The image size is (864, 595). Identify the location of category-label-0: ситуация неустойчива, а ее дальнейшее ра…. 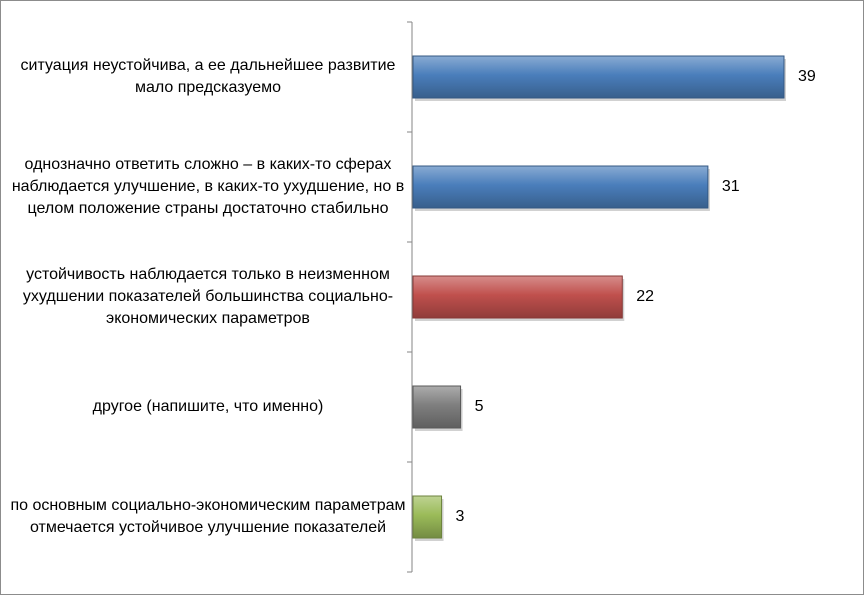
(208, 76).